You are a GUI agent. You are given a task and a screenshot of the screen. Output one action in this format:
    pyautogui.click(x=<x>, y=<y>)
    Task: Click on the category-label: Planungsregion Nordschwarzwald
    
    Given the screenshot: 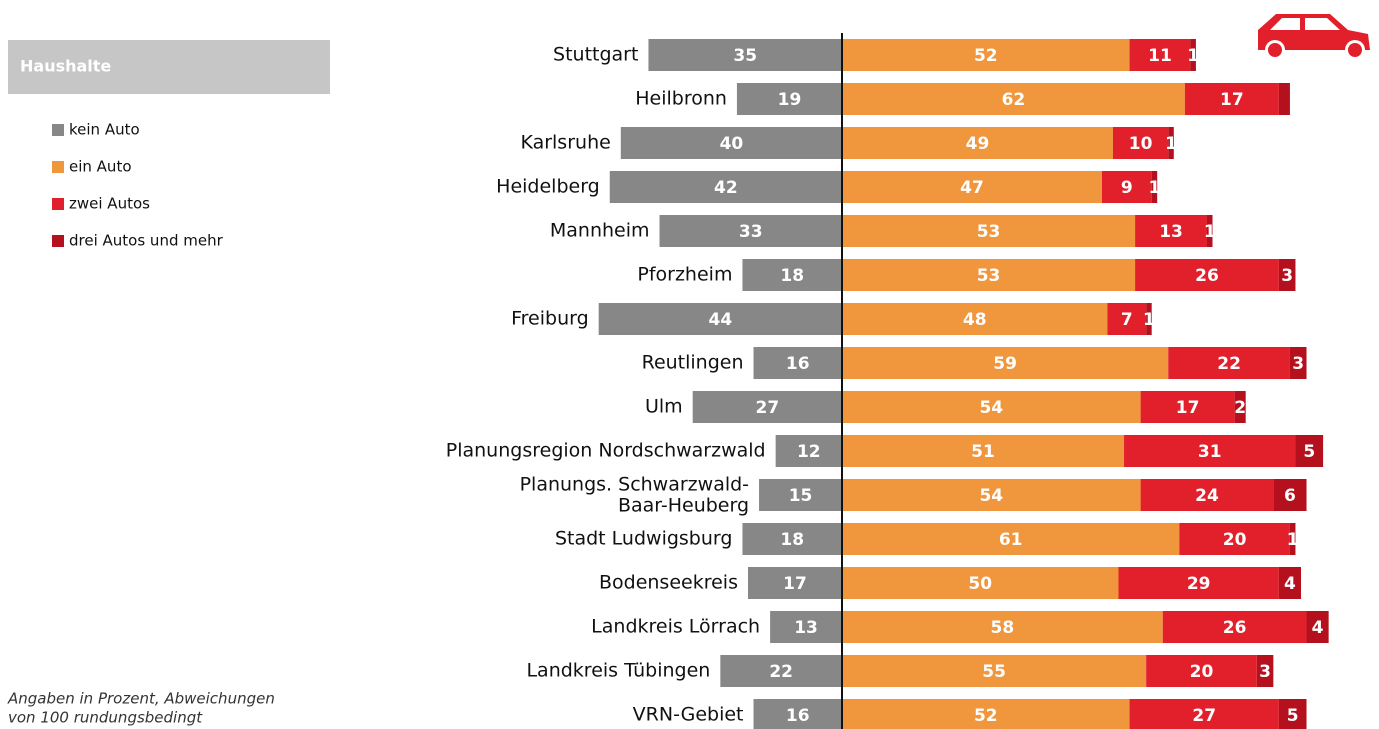 What is the action you would take?
    pyautogui.click(x=606, y=451)
    